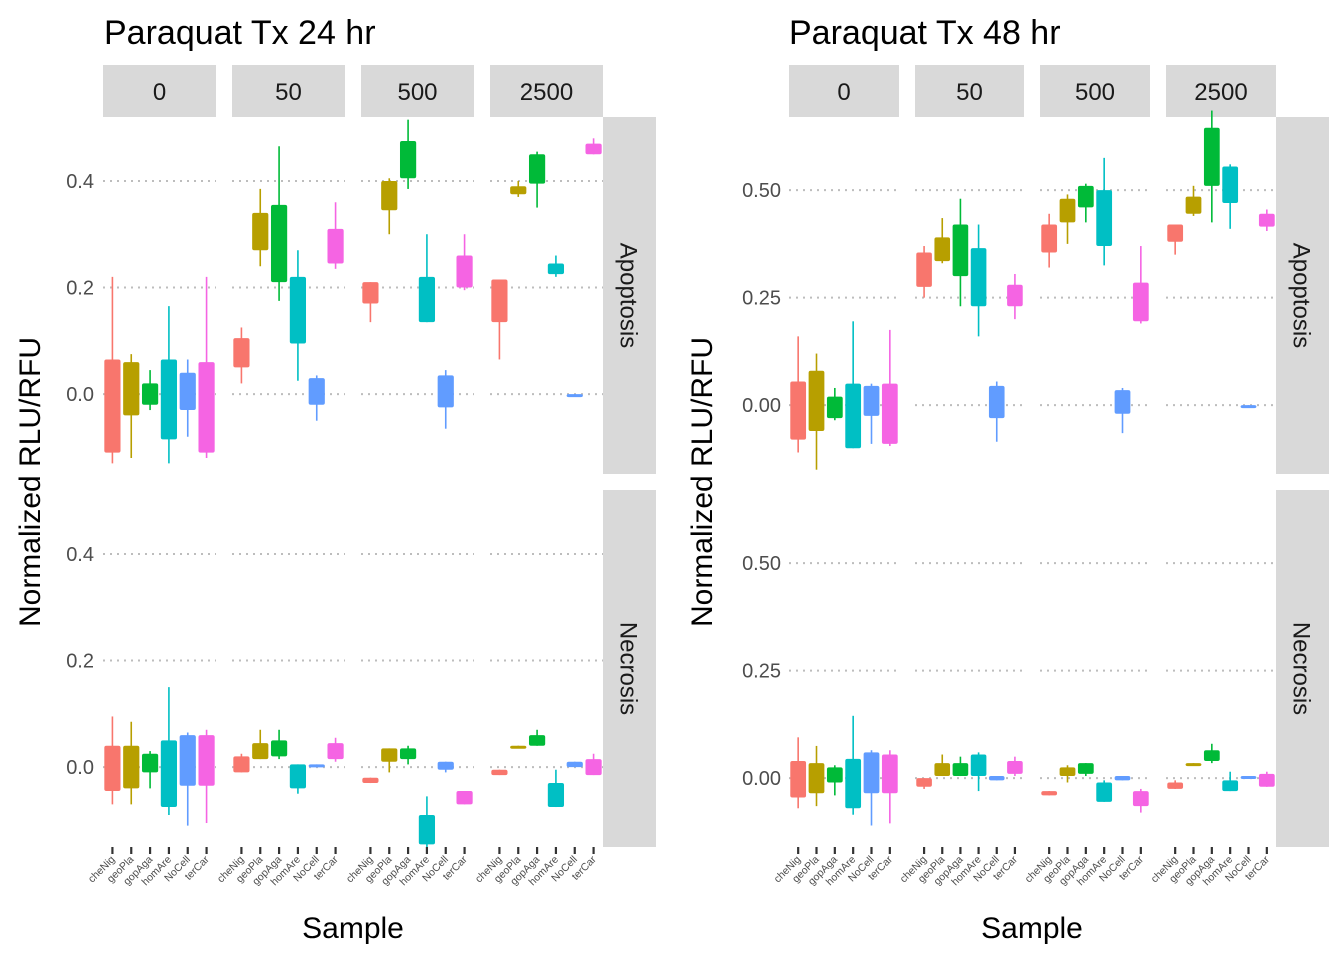 This screenshot has width=1344, height=960. What do you see at coordinates (240, 33) in the screenshot?
I see `chart-title: Paraquat Tx 24 hr` at bounding box center [240, 33].